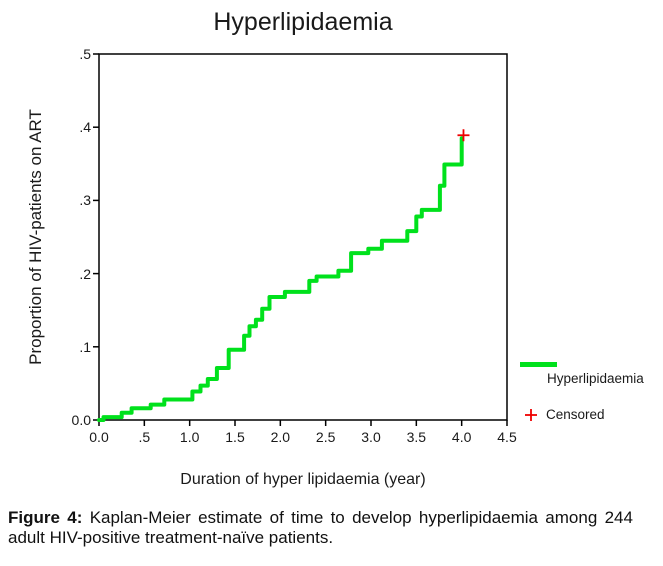  I want to click on x-tick-label: .5, so click(144, 437).